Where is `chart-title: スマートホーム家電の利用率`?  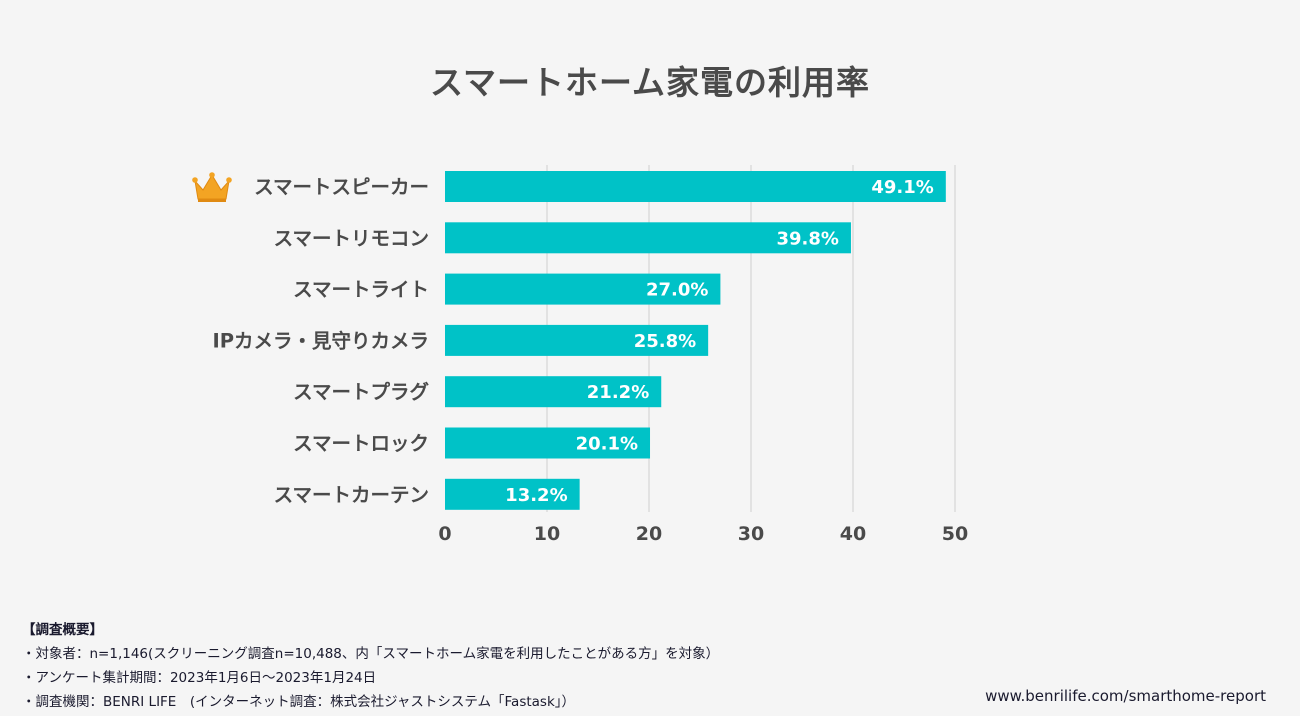 chart-title: スマートホーム家電の利用率 is located at coordinates (650, 82).